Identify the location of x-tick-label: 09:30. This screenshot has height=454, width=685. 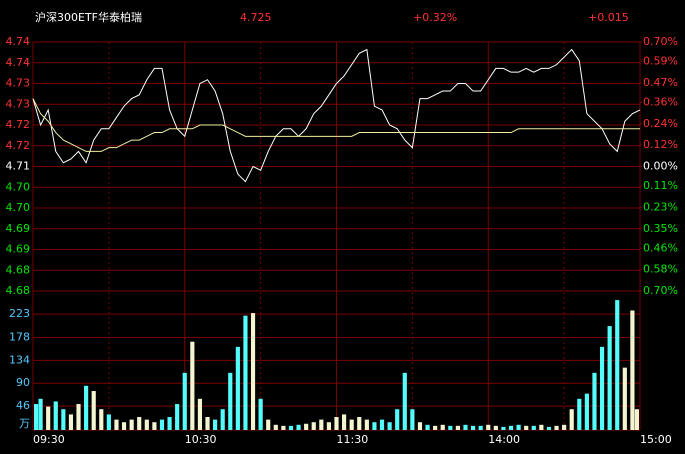
(49, 439).